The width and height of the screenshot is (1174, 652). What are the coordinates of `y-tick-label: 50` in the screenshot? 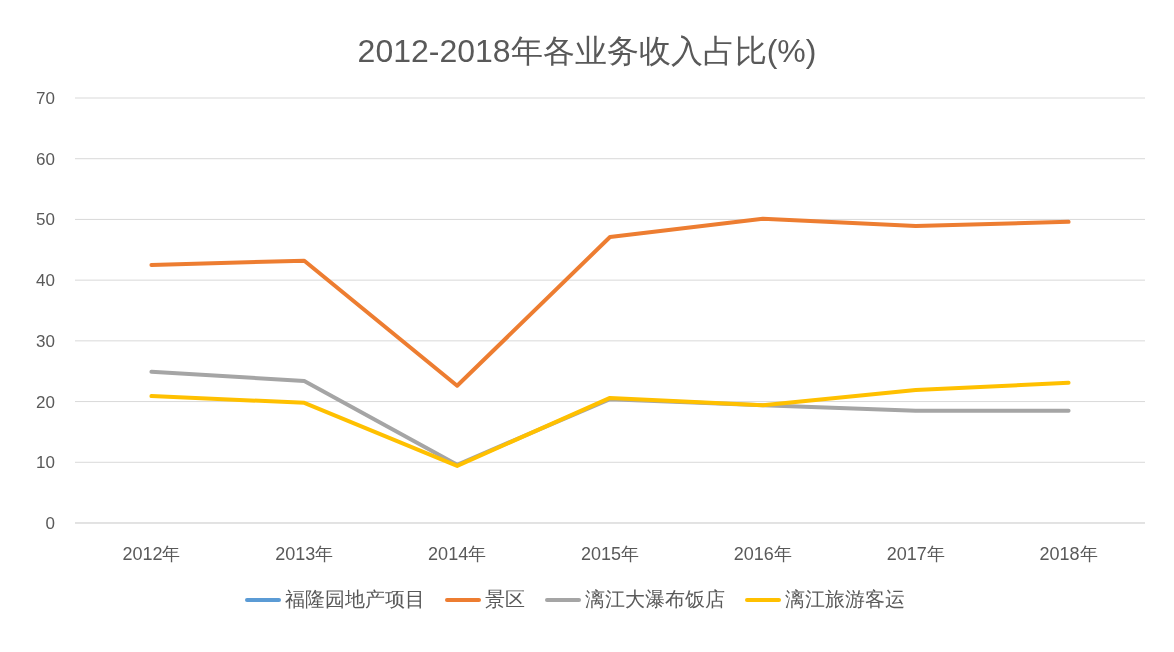 It's located at (45, 220).